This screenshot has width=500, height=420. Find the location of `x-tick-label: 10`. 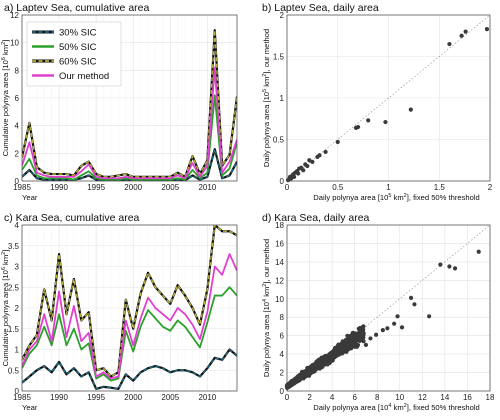

x-tick-label: 10 is located at coordinates (399, 397).